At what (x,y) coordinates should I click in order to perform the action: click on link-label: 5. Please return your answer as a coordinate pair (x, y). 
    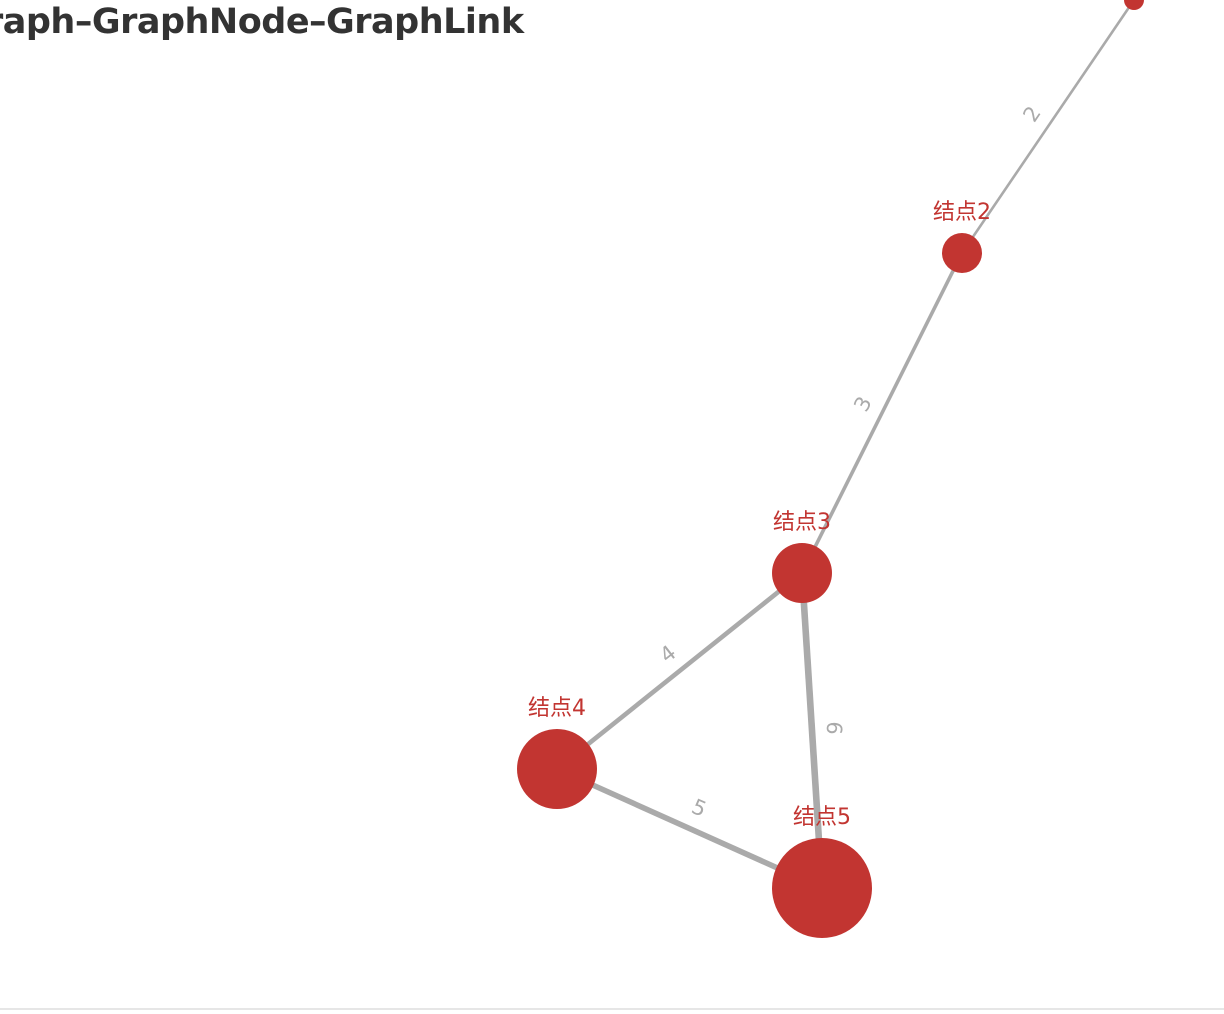
    Looking at the image, I should click on (699, 807).